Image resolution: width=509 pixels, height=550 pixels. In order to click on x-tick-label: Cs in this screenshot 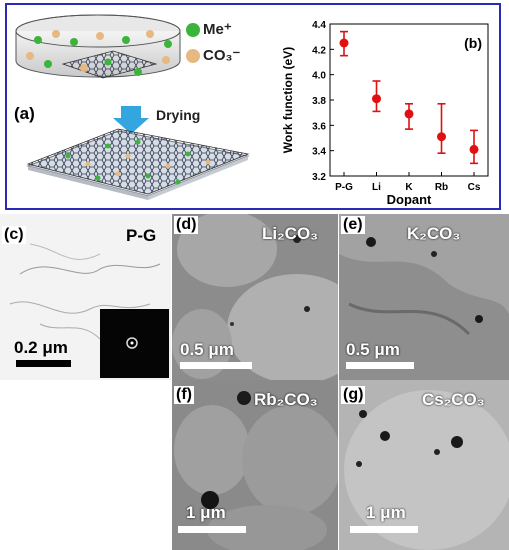, I will do `click(474, 187)`.